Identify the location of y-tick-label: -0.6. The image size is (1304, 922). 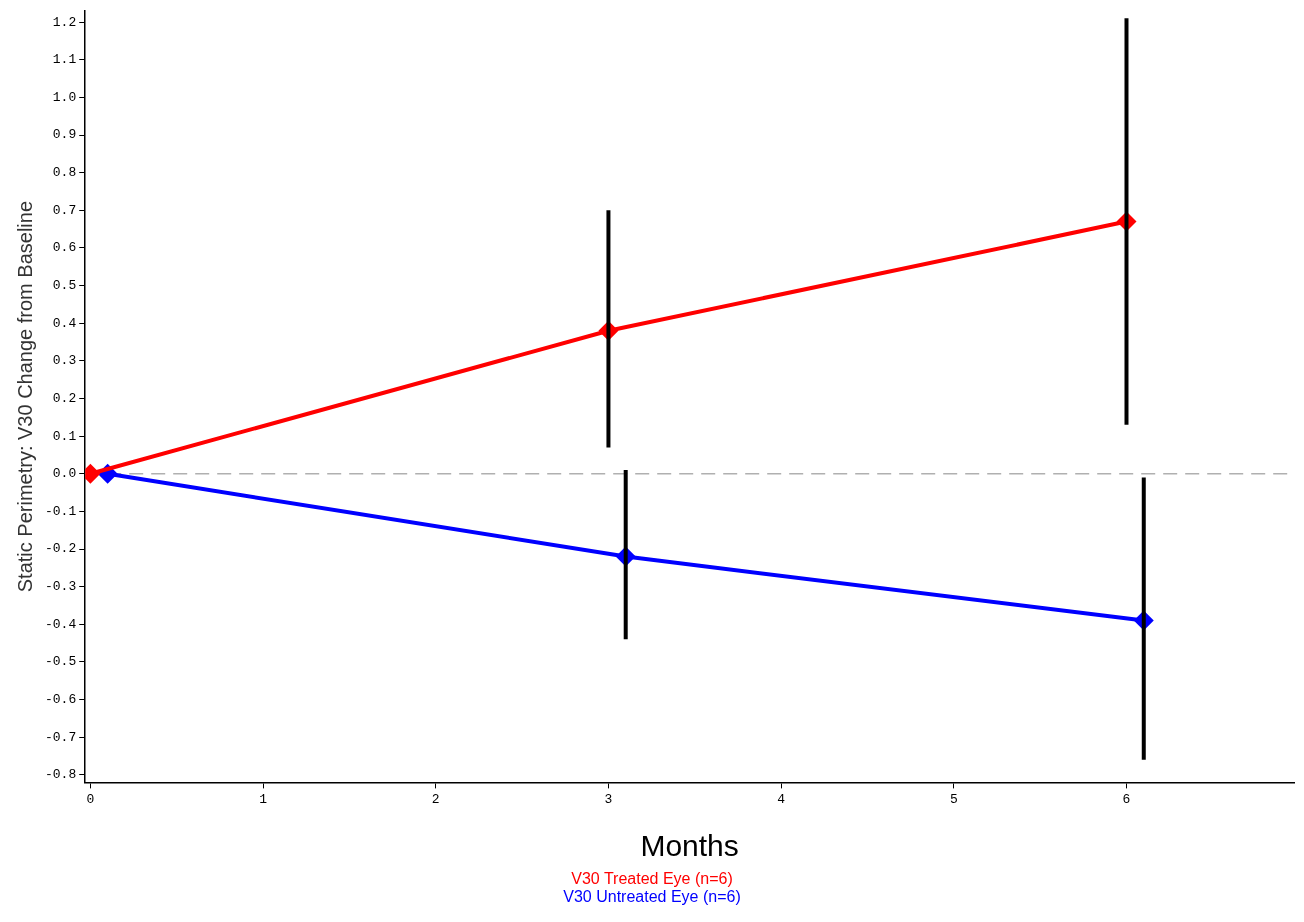
(60, 700).